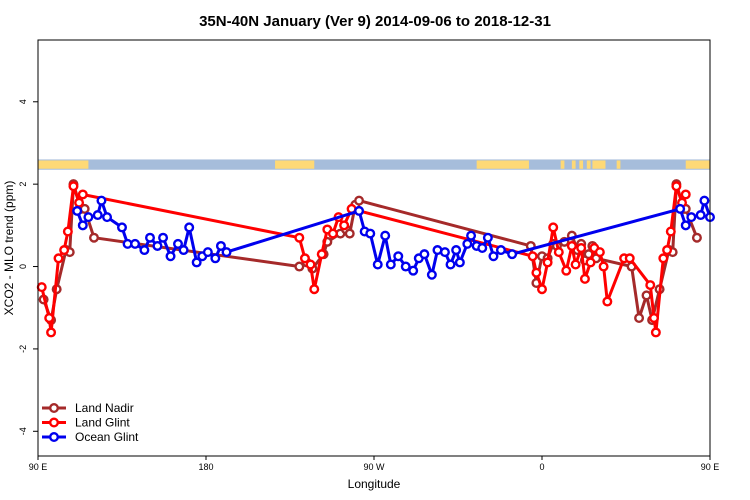  Describe the element at coordinates (205, 467) in the screenshot. I see `x-tick-label: 180` at that location.